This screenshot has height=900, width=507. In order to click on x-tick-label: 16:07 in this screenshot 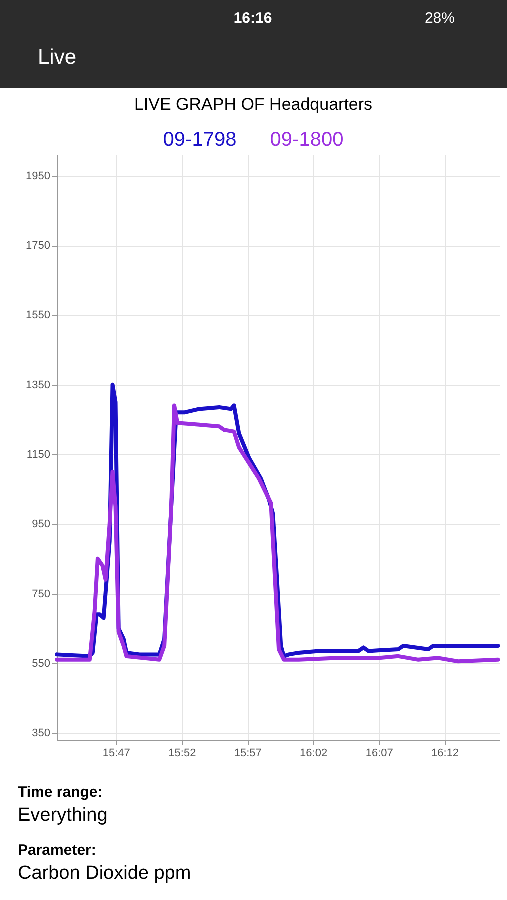, I will do `click(380, 754)`.